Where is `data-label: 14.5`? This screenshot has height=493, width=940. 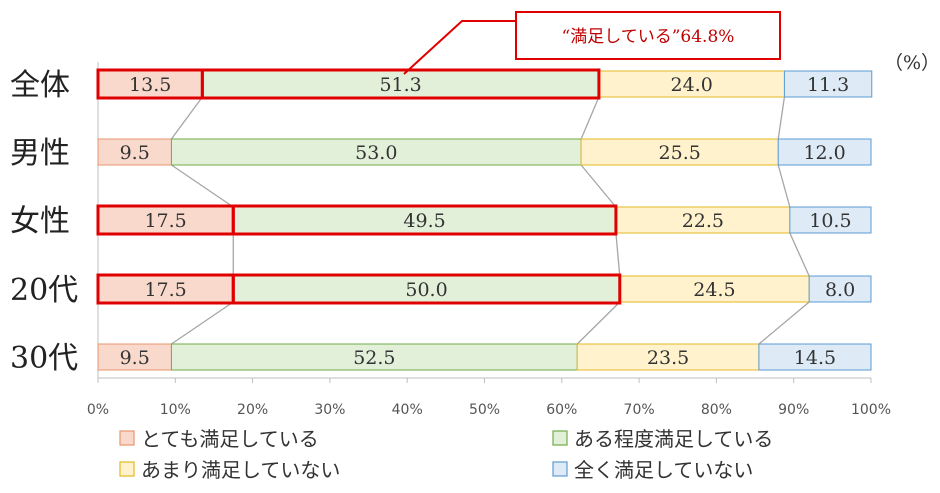 data-label: 14.5 is located at coordinates (815, 358).